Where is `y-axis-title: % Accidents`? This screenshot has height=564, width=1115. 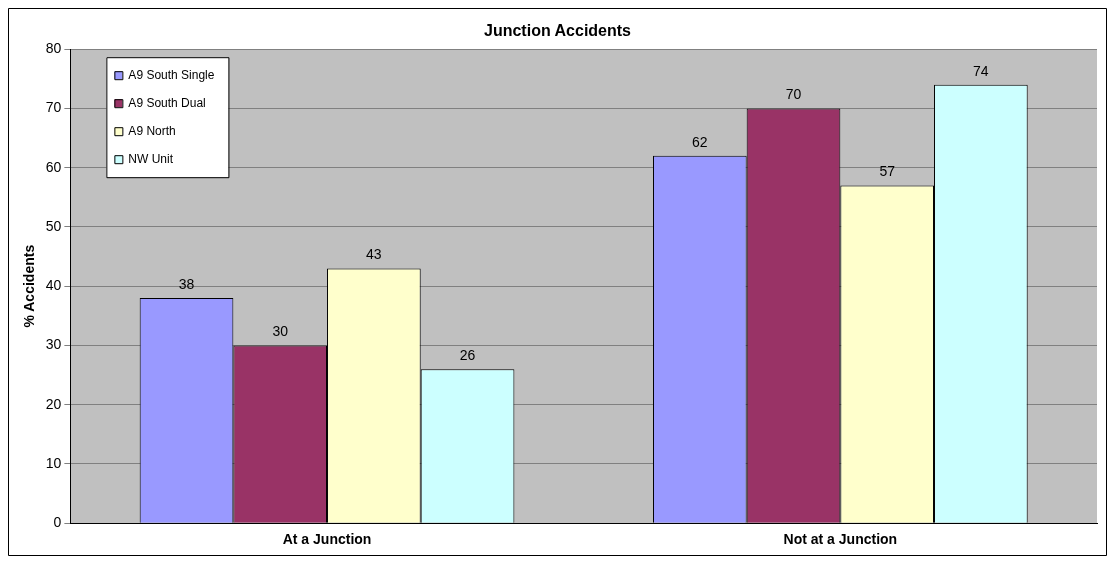 y-axis-title: % Accidents is located at coordinates (29, 286).